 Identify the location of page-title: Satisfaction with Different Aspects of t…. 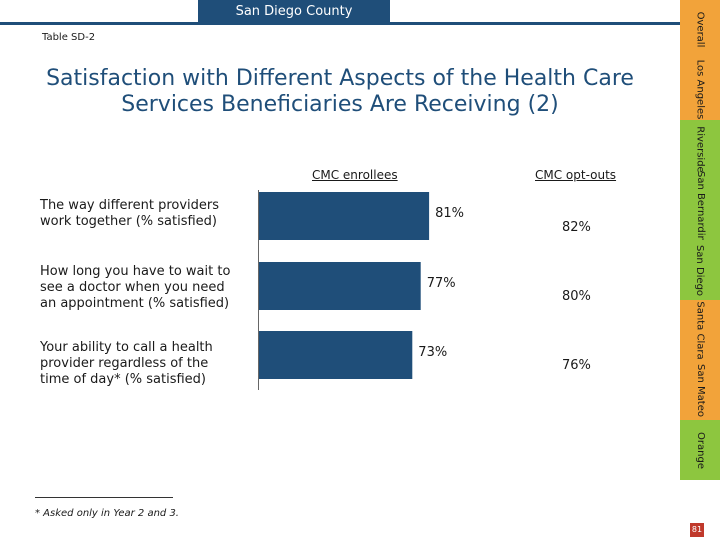
(340, 91).